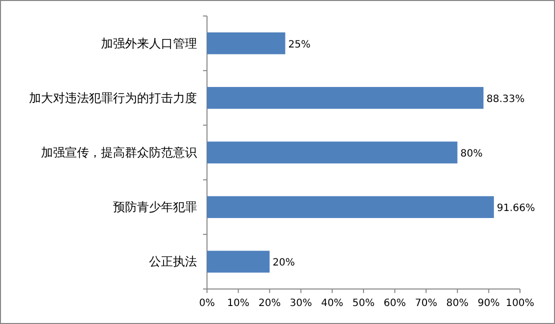 This screenshot has height=324, width=555. Describe the element at coordinates (363, 303) in the screenshot. I see `x-tick-label: 50%` at that location.